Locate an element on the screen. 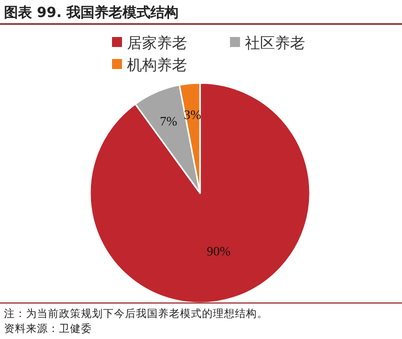 The width and height of the screenshot is (402, 339). chart-title: 图表 99. 我国养老模式结构 is located at coordinates (91, 12).